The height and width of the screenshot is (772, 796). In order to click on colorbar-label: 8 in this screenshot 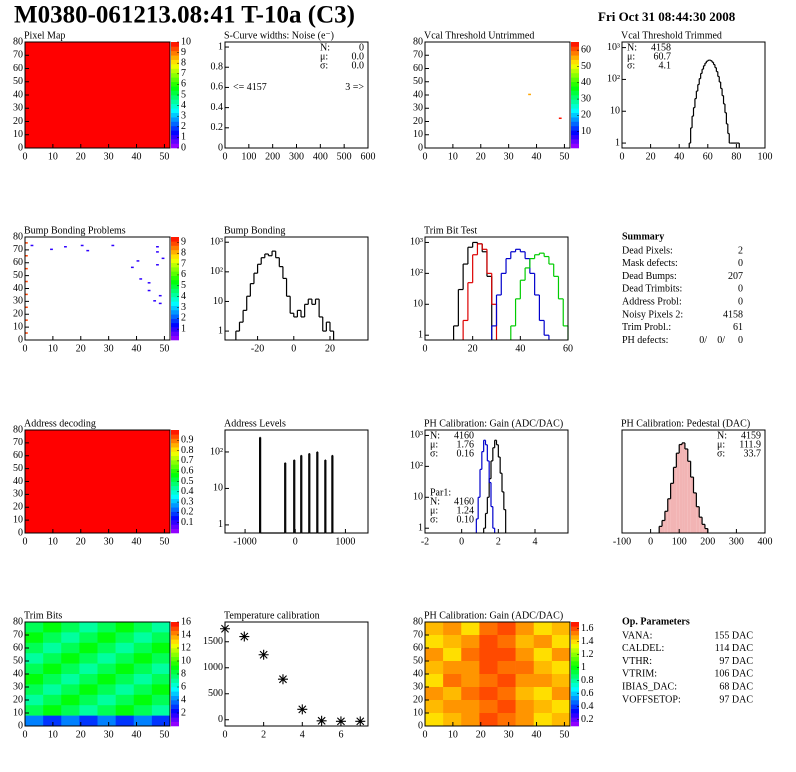, I will do `click(183, 673)`.